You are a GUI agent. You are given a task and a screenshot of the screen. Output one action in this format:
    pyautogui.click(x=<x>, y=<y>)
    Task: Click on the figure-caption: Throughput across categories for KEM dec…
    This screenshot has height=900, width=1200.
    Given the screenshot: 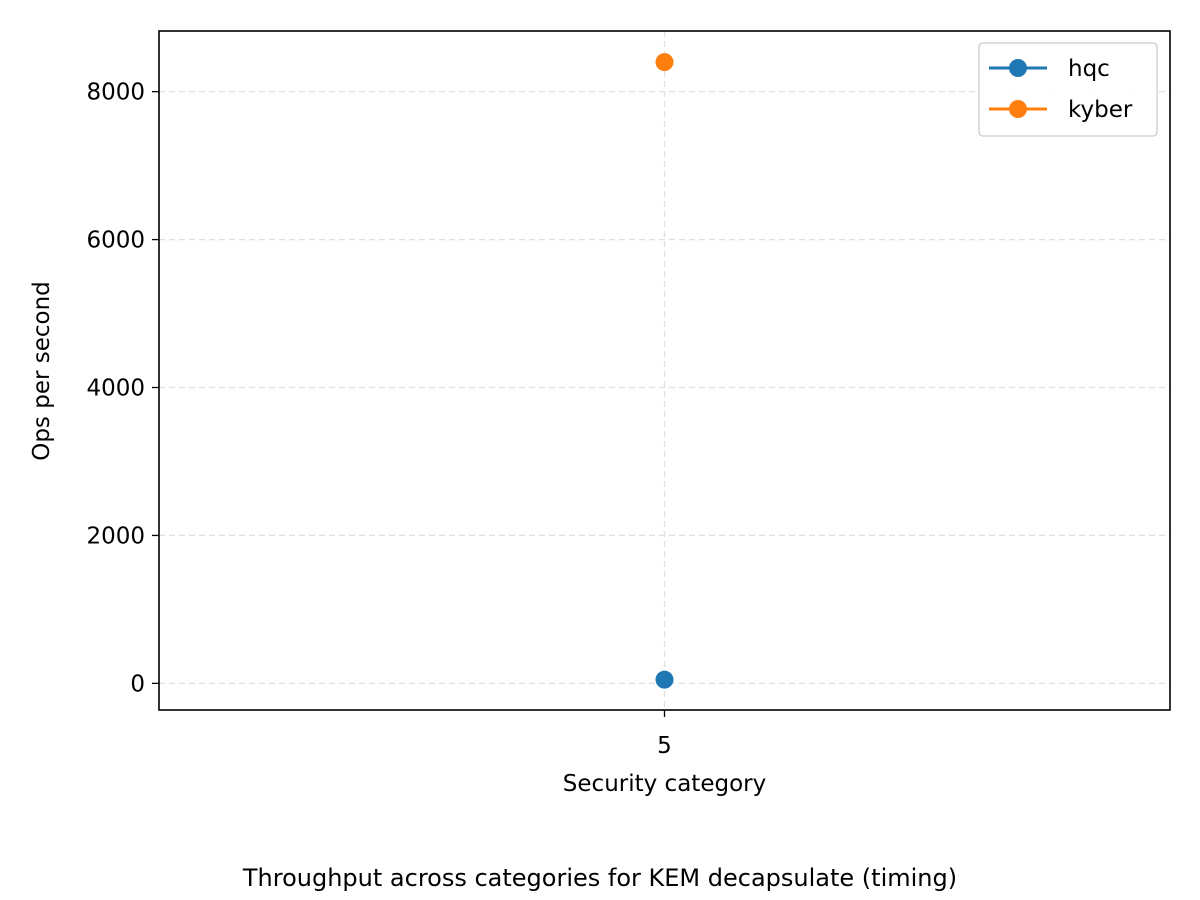 What is the action you would take?
    pyautogui.click(x=600, y=878)
    